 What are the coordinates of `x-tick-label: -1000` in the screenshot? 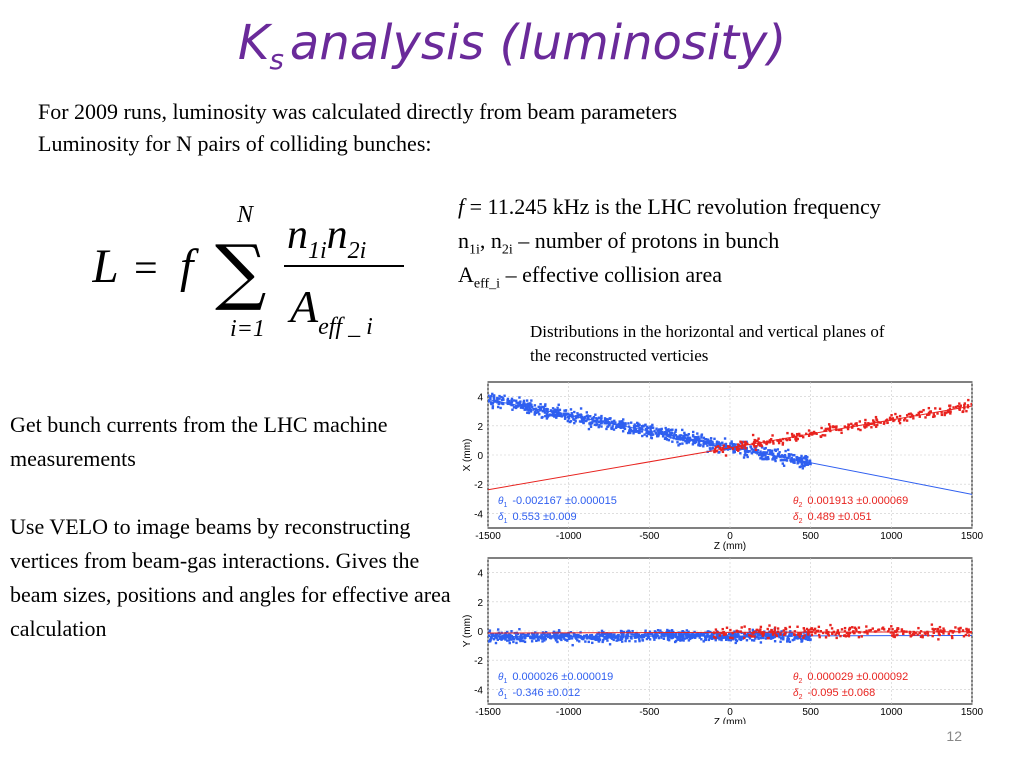 It's located at (569, 712).